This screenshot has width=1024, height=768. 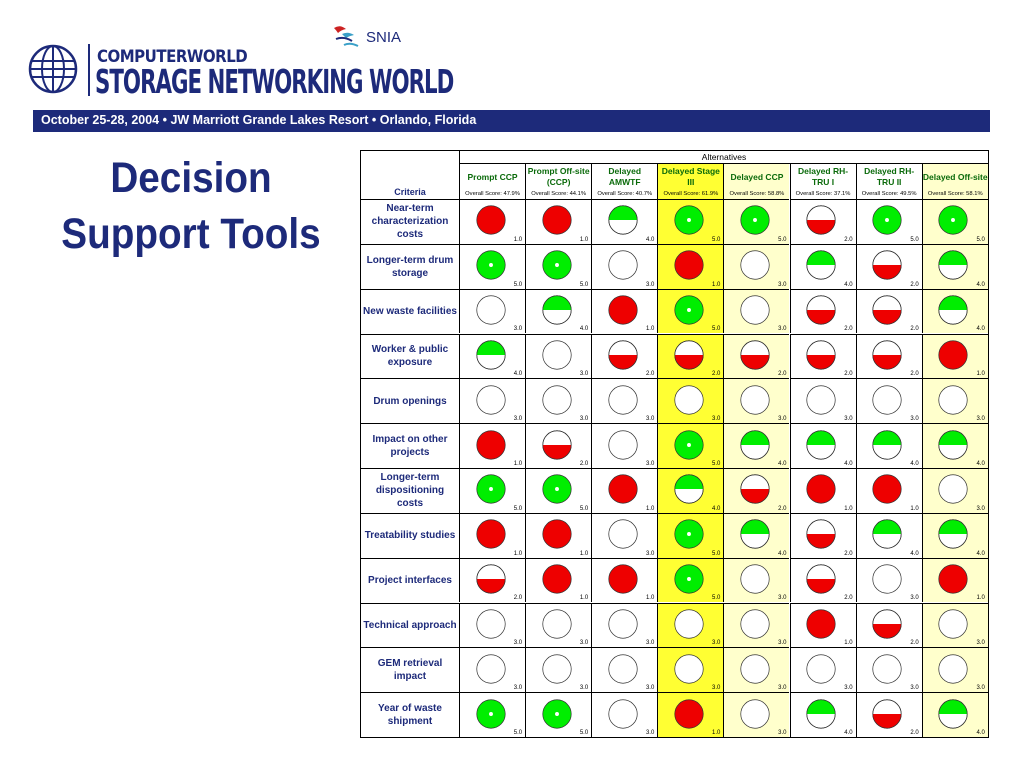 What do you see at coordinates (823, 176) in the screenshot?
I see `alternative-name: Delayed RH-TRU I` at bounding box center [823, 176].